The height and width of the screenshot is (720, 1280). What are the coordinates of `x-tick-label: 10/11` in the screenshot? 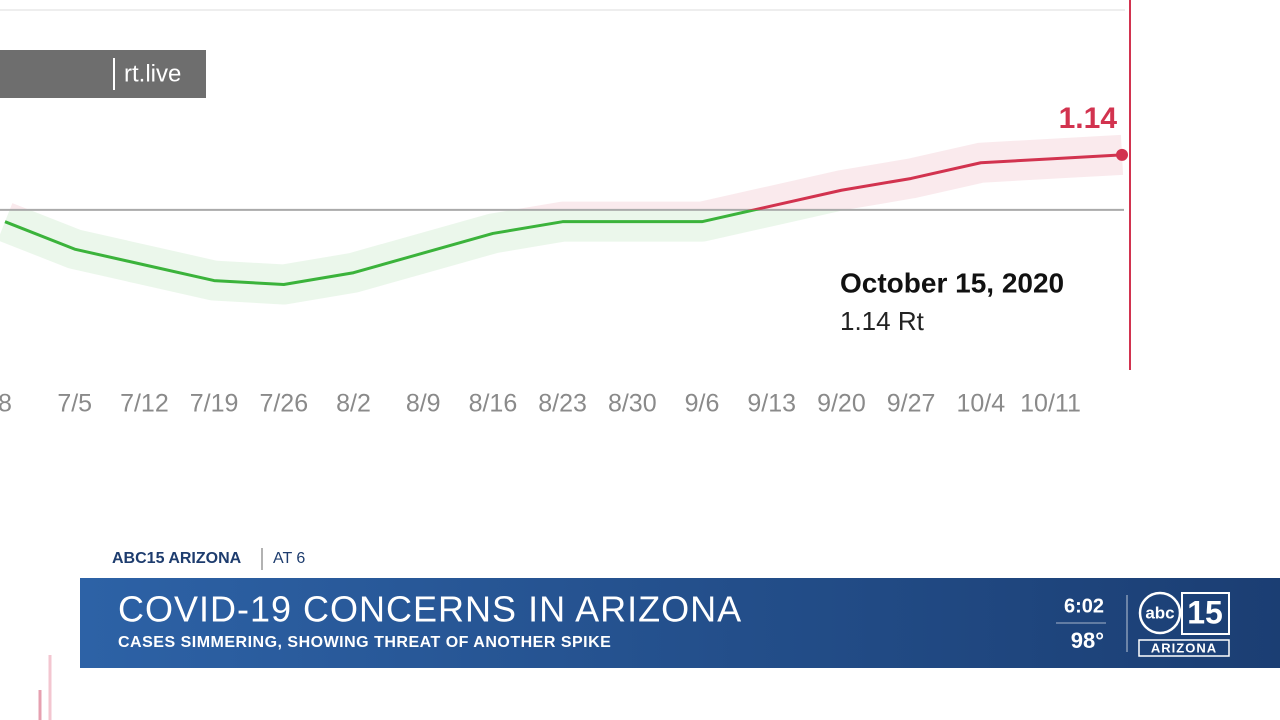 It's located at (1050, 404).